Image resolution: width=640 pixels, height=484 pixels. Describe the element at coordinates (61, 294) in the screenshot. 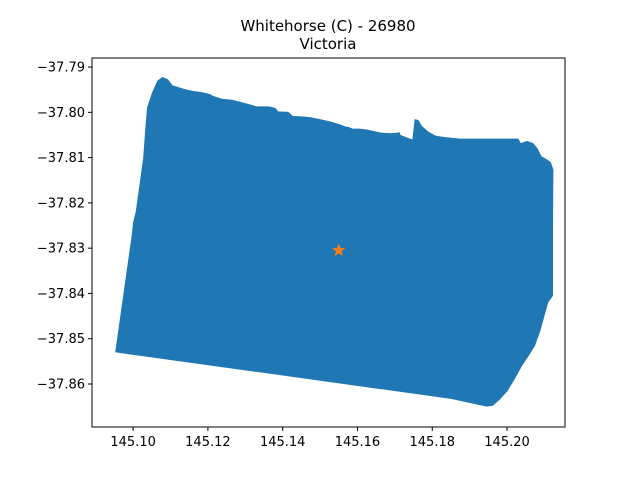

I see `y-tick-label: −37.84` at that location.